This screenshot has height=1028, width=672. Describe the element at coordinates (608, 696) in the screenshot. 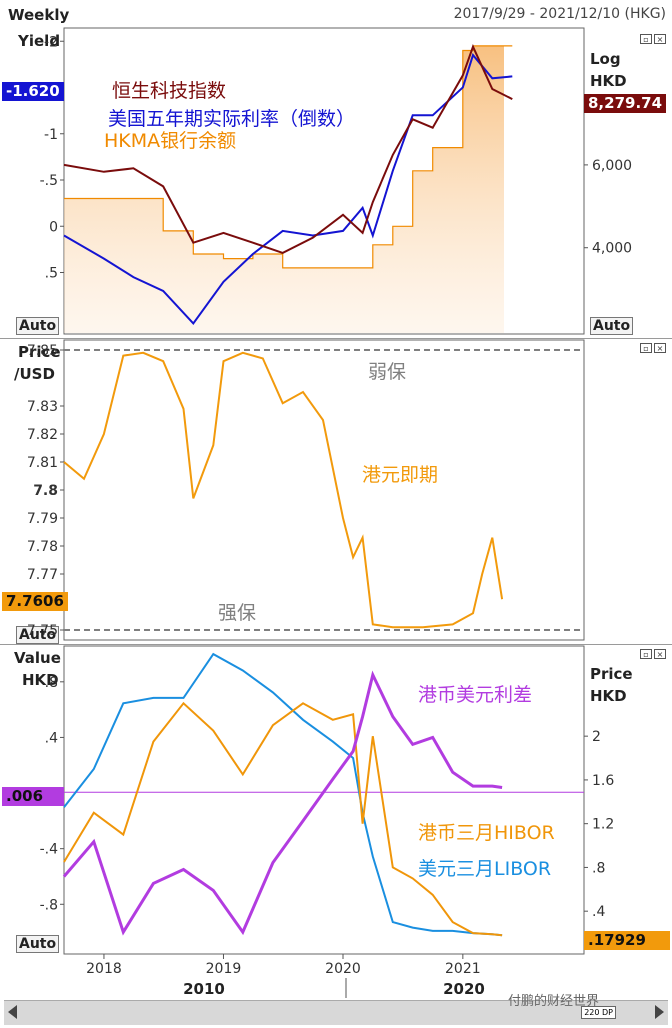

I see `panel-bottom-right-title-2: HKD` at that location.